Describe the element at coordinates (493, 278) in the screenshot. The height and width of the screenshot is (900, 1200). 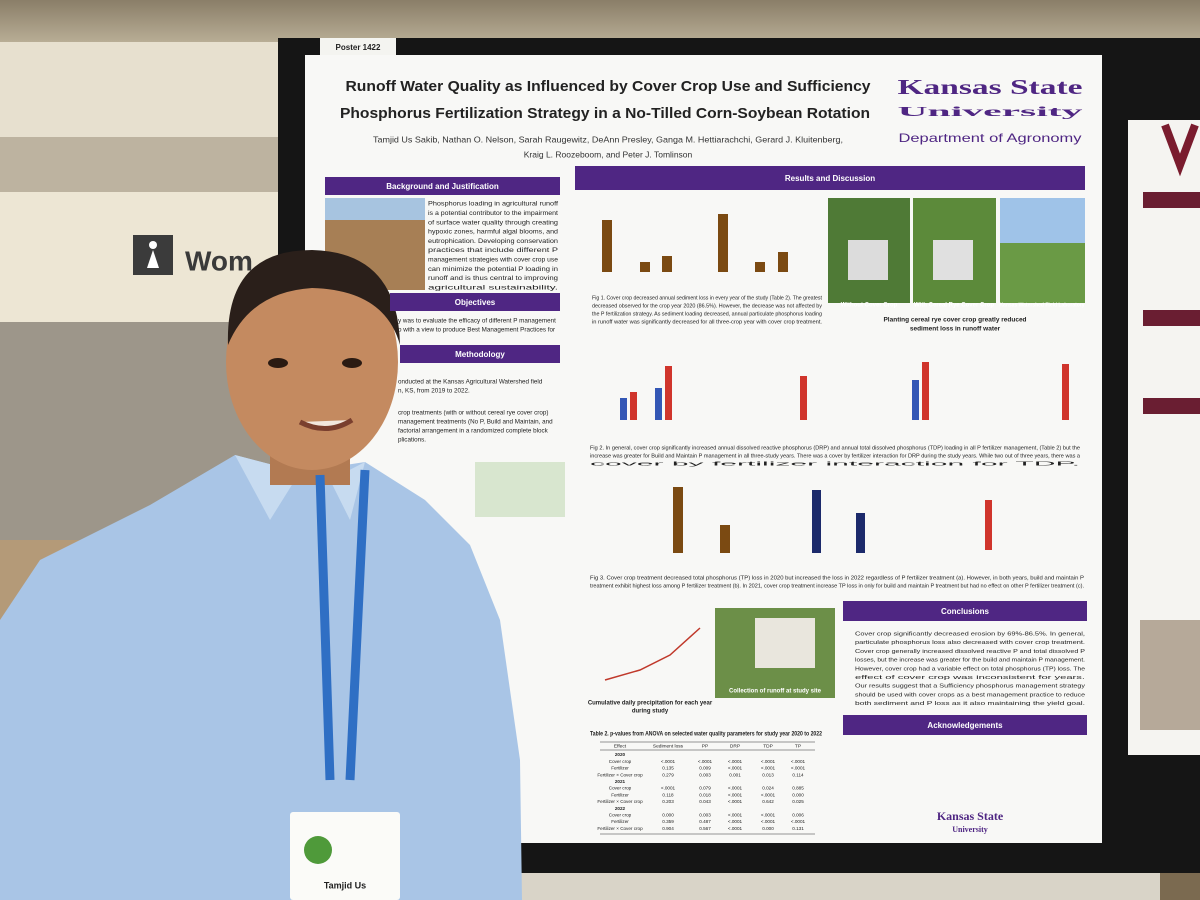
I see `background-text: runoff and is thus central to improving` at that location.